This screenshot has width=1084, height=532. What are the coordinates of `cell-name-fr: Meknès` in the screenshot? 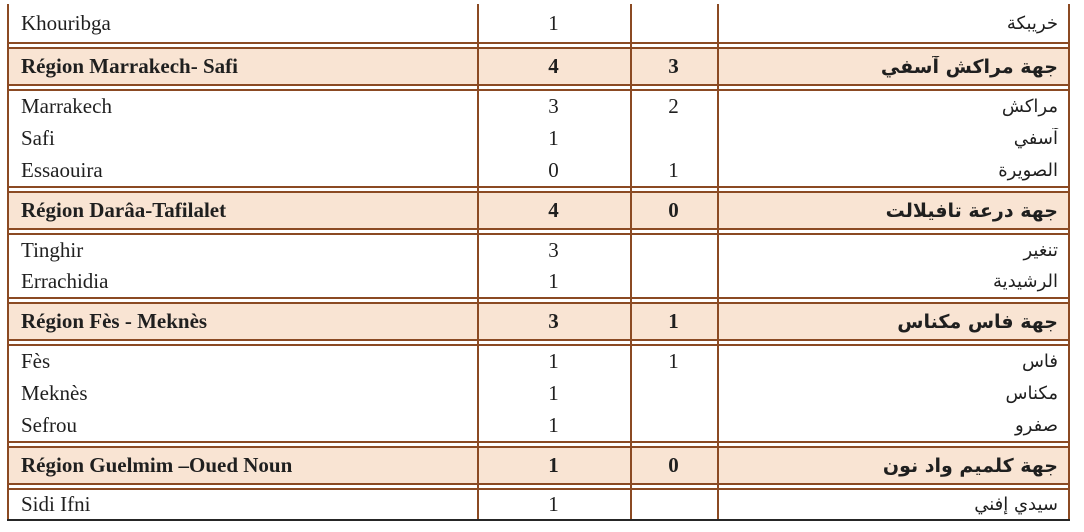 It's located at (54, 393).